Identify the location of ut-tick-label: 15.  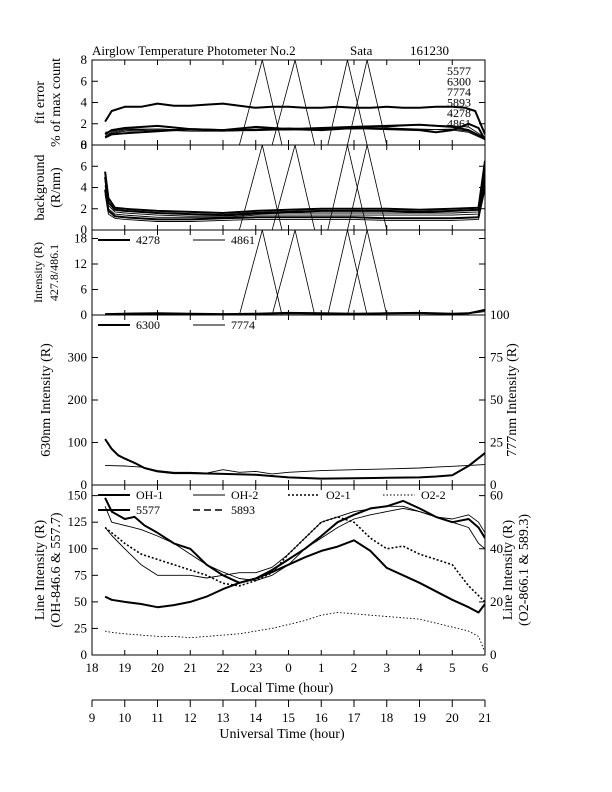
(288, 717).